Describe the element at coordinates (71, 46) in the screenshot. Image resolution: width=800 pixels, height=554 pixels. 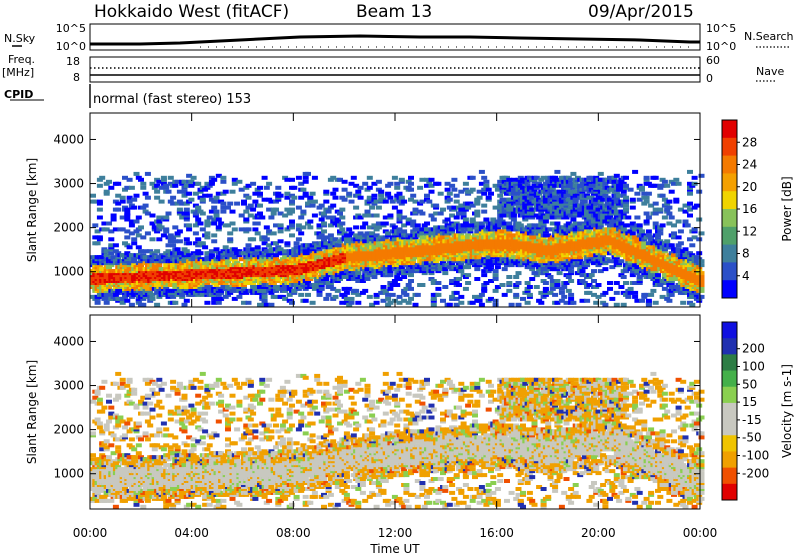
I see `nsky-tick-bottom: 10^0` at that location.